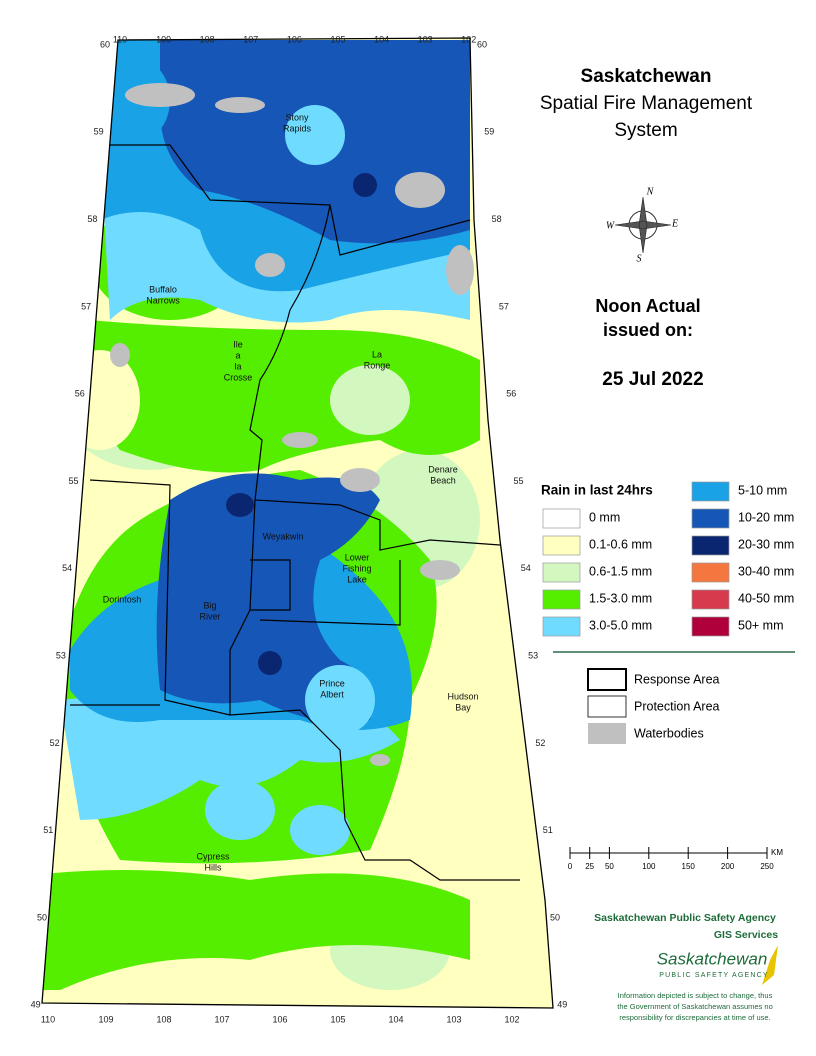 Image resolution: width=816 pixels, height=1056 pixels. Describe the element at coordinates (237, 366) in the screenshot. I see `place-label: la` at that location.